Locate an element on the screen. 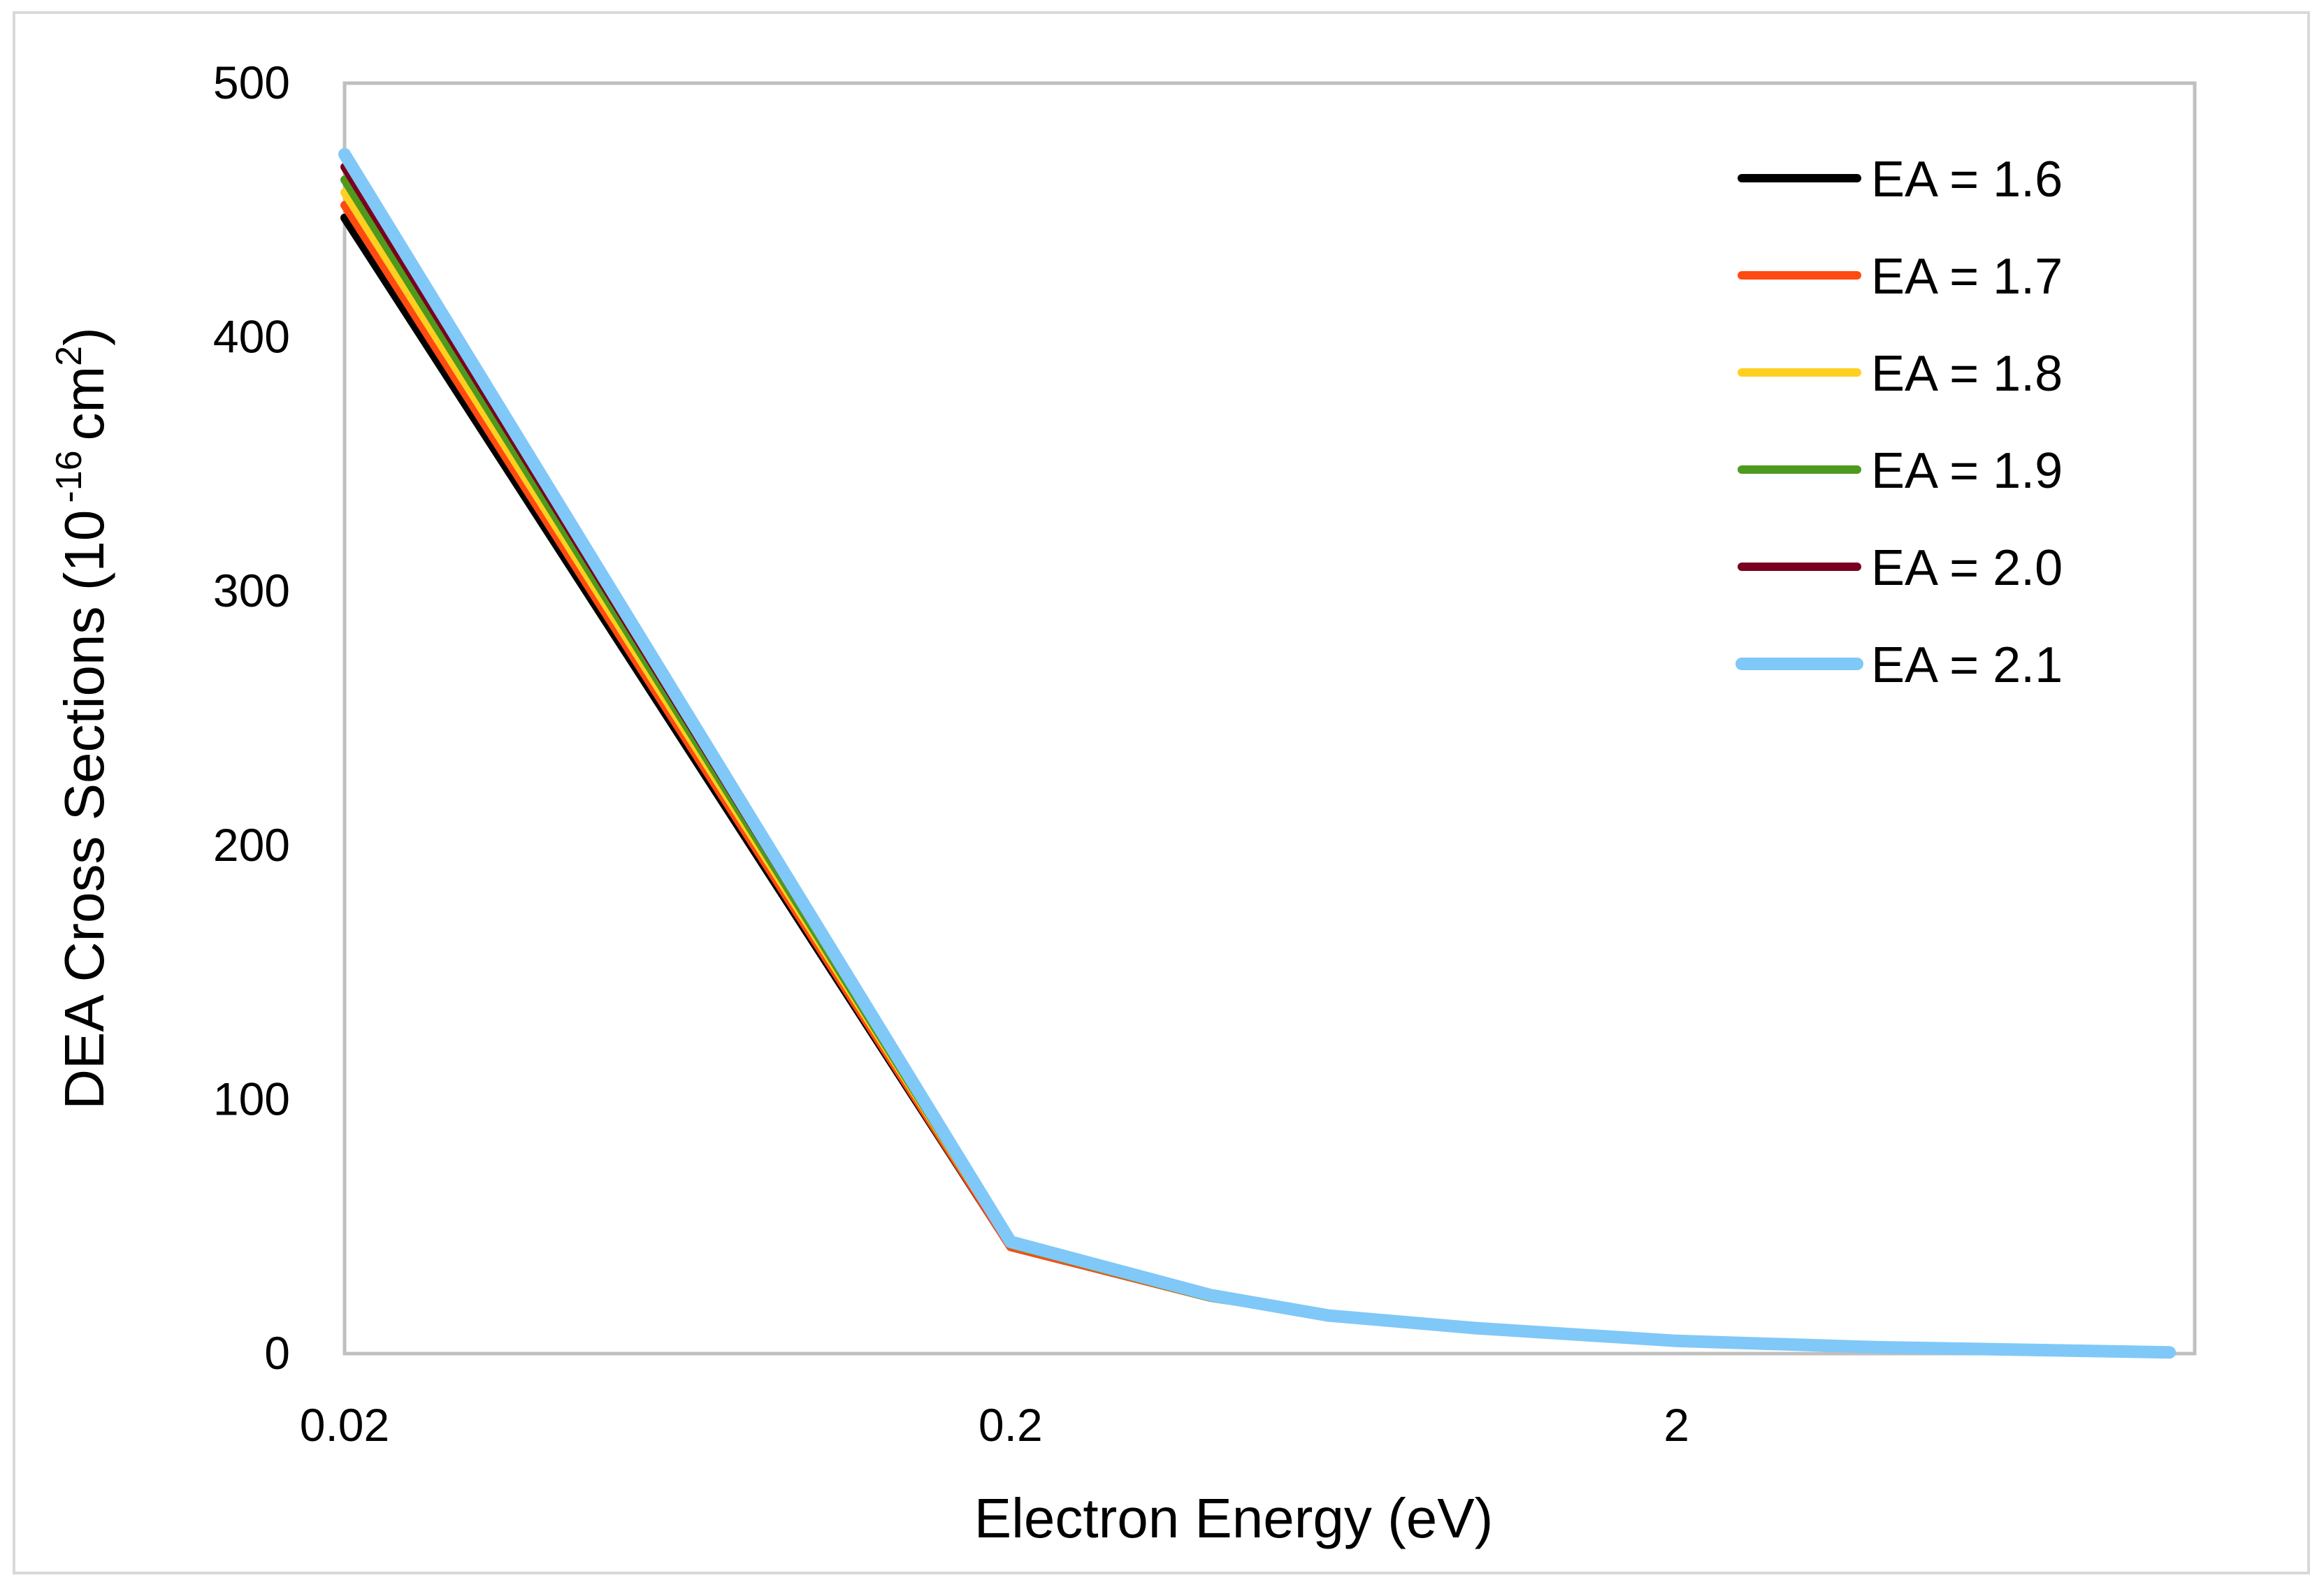 The width and height of the screenshot is (2324, 1587). legend-label-6: EA = 2.1 is located at coordinates (1967, 665).